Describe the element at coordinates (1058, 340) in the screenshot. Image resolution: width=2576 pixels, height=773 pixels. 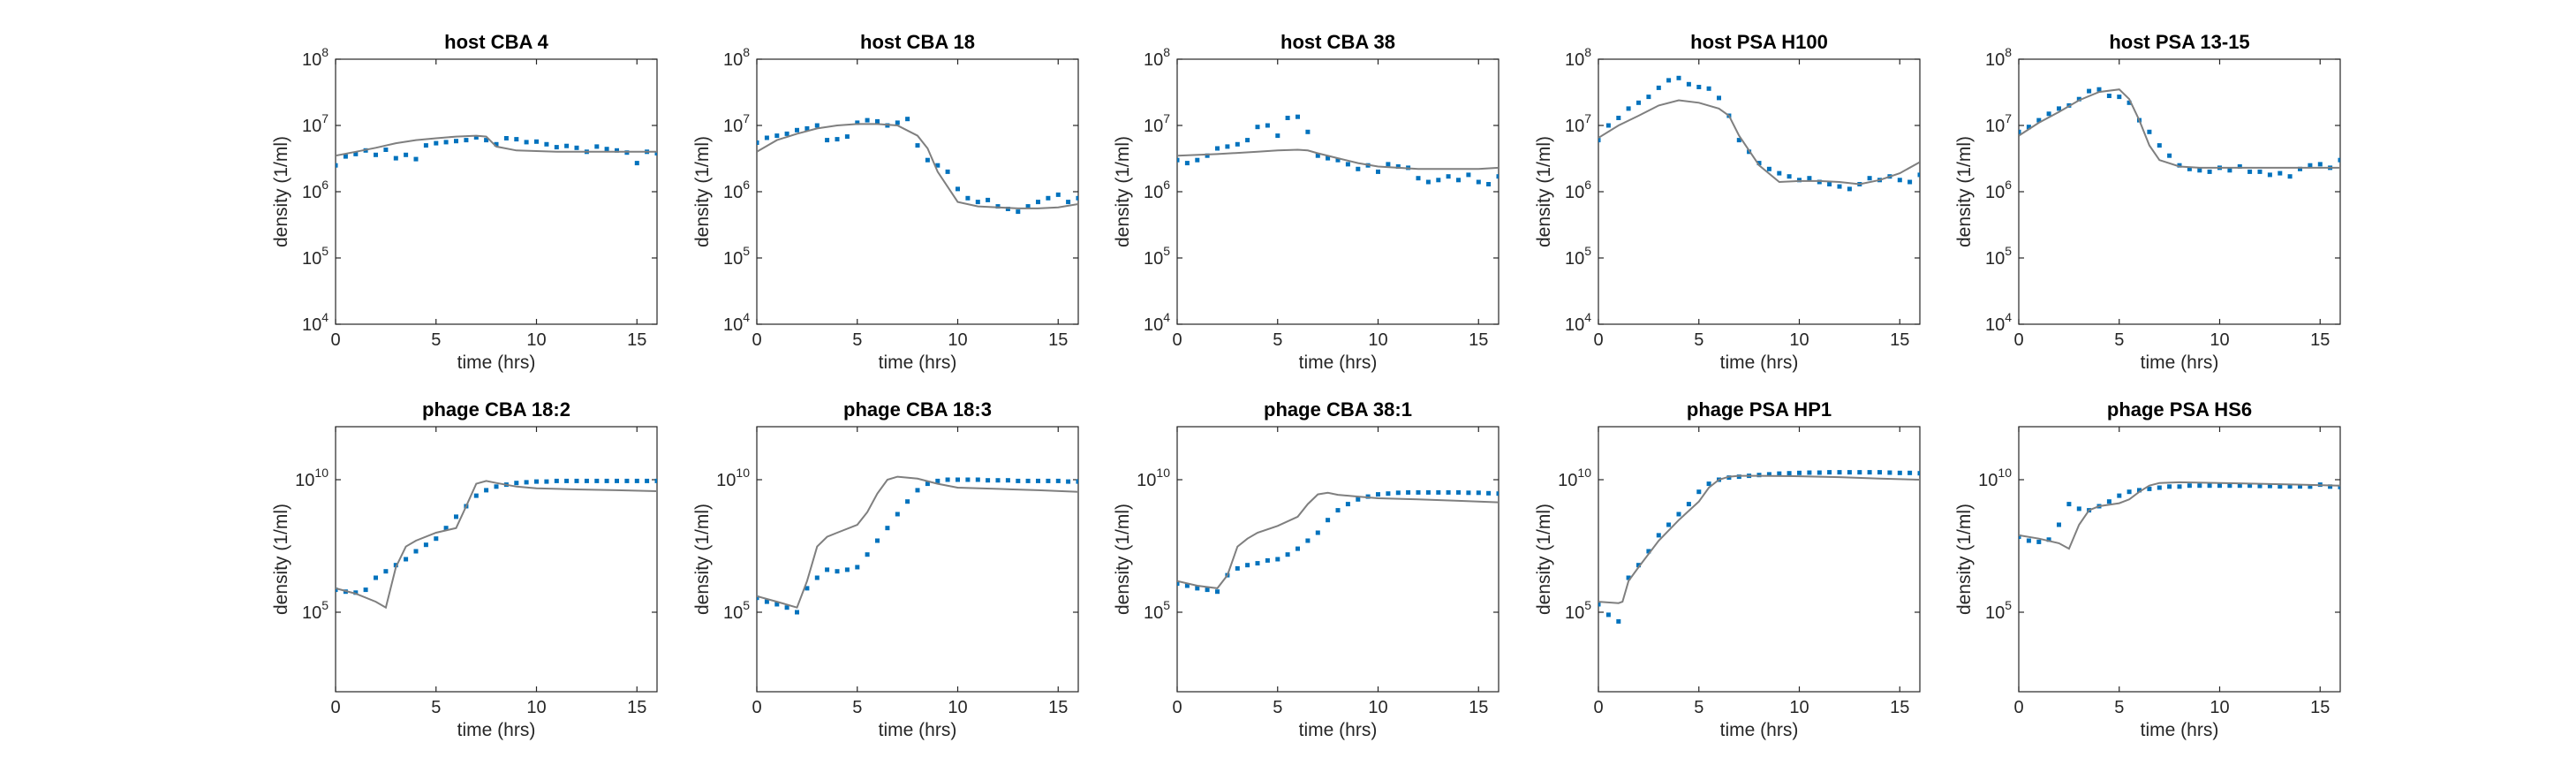
I see `x-tick-label: 15` at that location.